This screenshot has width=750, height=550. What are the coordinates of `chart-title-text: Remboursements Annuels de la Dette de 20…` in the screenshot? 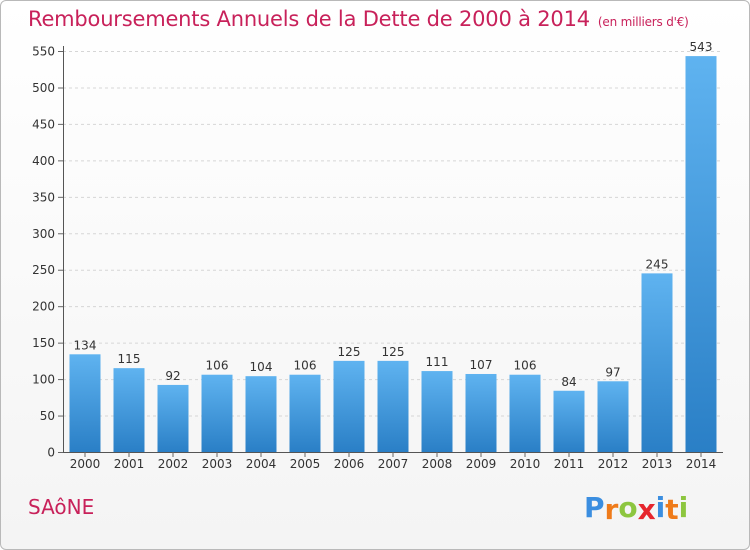 It's located at (309, 19).